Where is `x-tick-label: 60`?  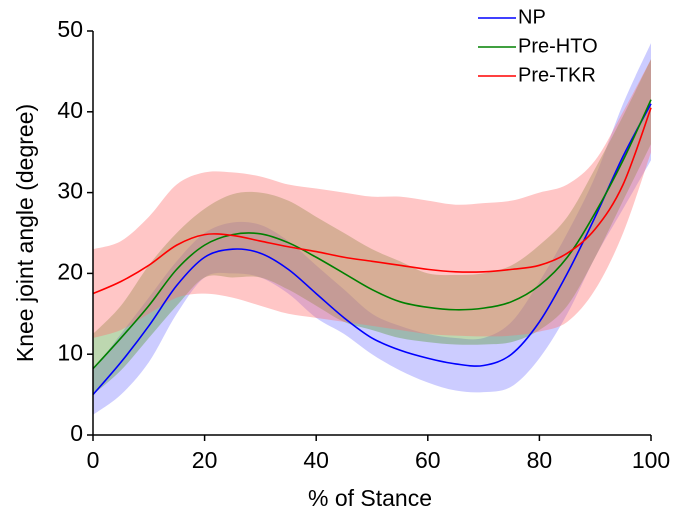 x-tick-label: 60 is located at coordinates (428, 460).